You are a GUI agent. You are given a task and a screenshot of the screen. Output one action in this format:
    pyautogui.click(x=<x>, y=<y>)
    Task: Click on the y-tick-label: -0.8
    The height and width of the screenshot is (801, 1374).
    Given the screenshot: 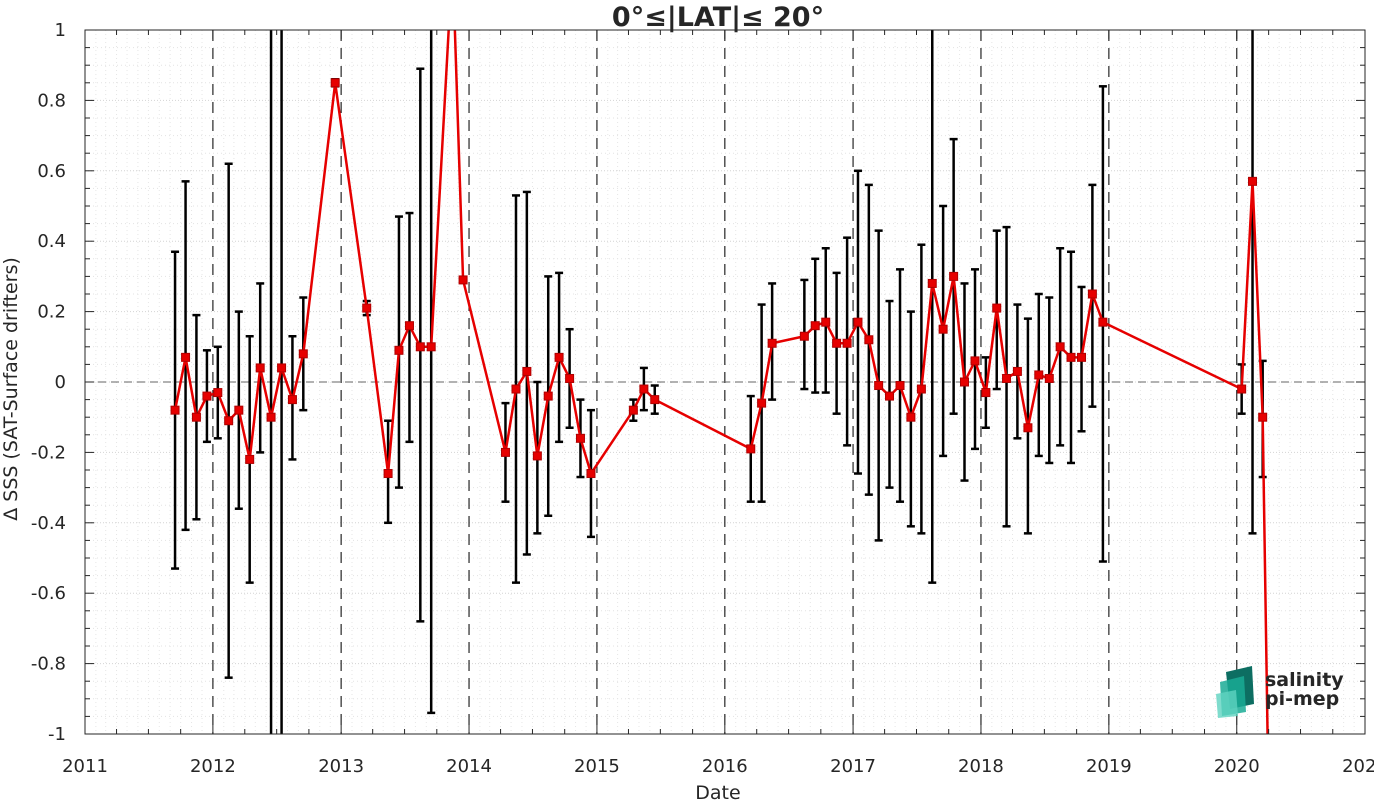 What is the action you would take?
    pyautogui.click(x=48, y=664)
    